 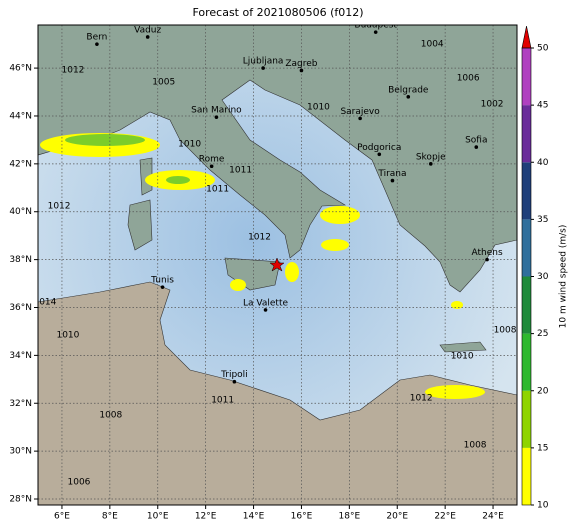 I want to click on isobar-label: 1005, so click(x=163, y=82).